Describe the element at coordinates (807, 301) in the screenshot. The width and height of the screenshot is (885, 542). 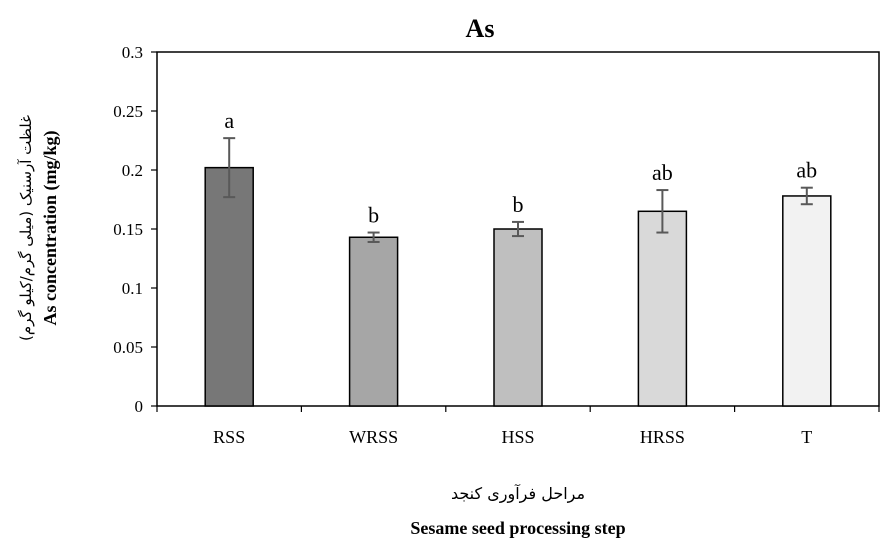
I see `bar-t` at that location.